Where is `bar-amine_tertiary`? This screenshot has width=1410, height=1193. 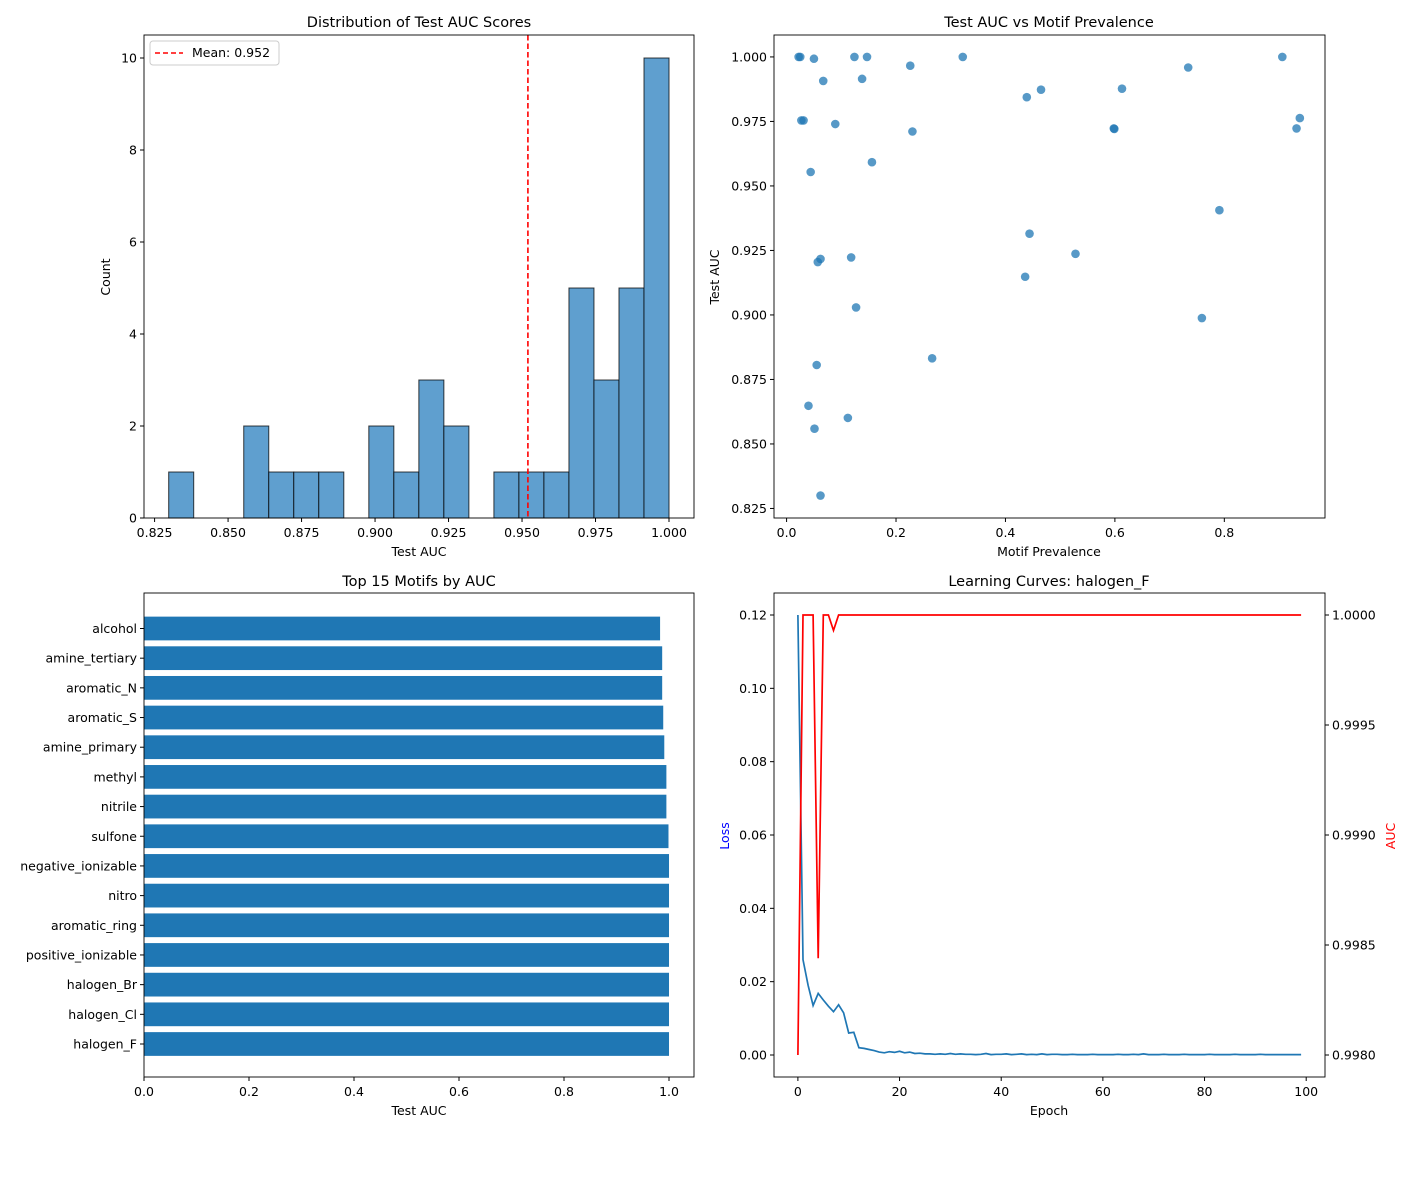 bar-amine_tertiary is located at coordinates (403, 658).